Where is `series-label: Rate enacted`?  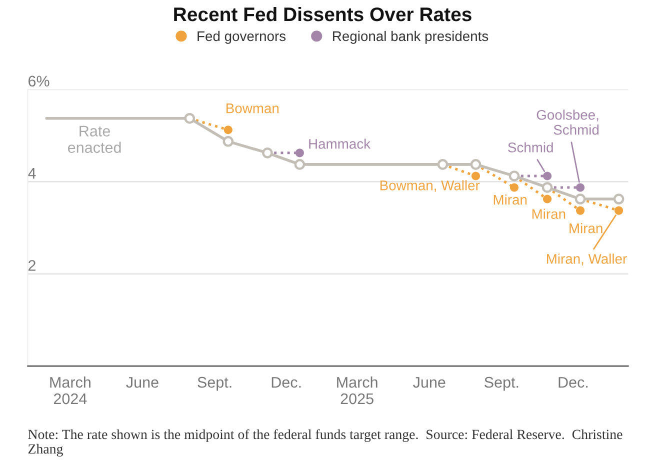 series-label: Rate enacted is located at coordinates (94, 139).